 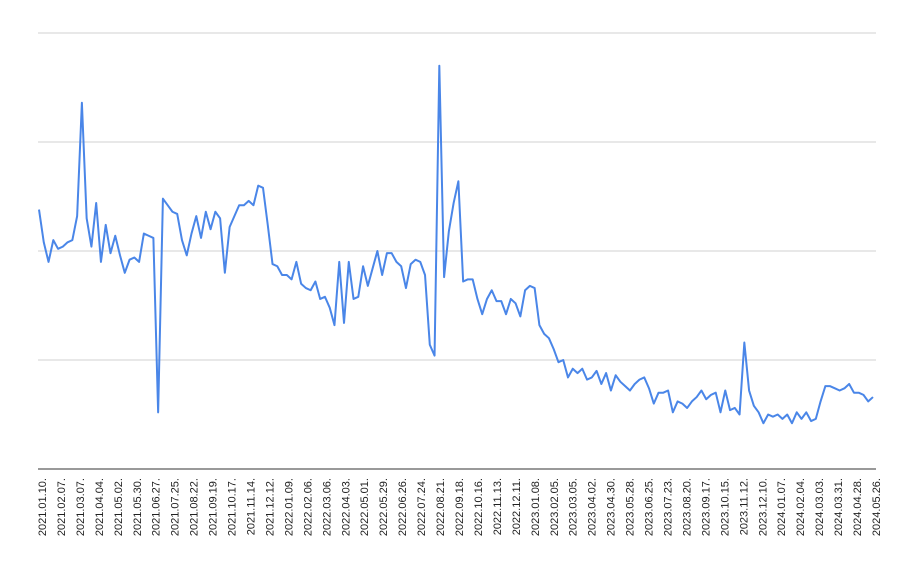 I want to click on x-tick-label: 2023.04.02., so click(x=593, y=507).